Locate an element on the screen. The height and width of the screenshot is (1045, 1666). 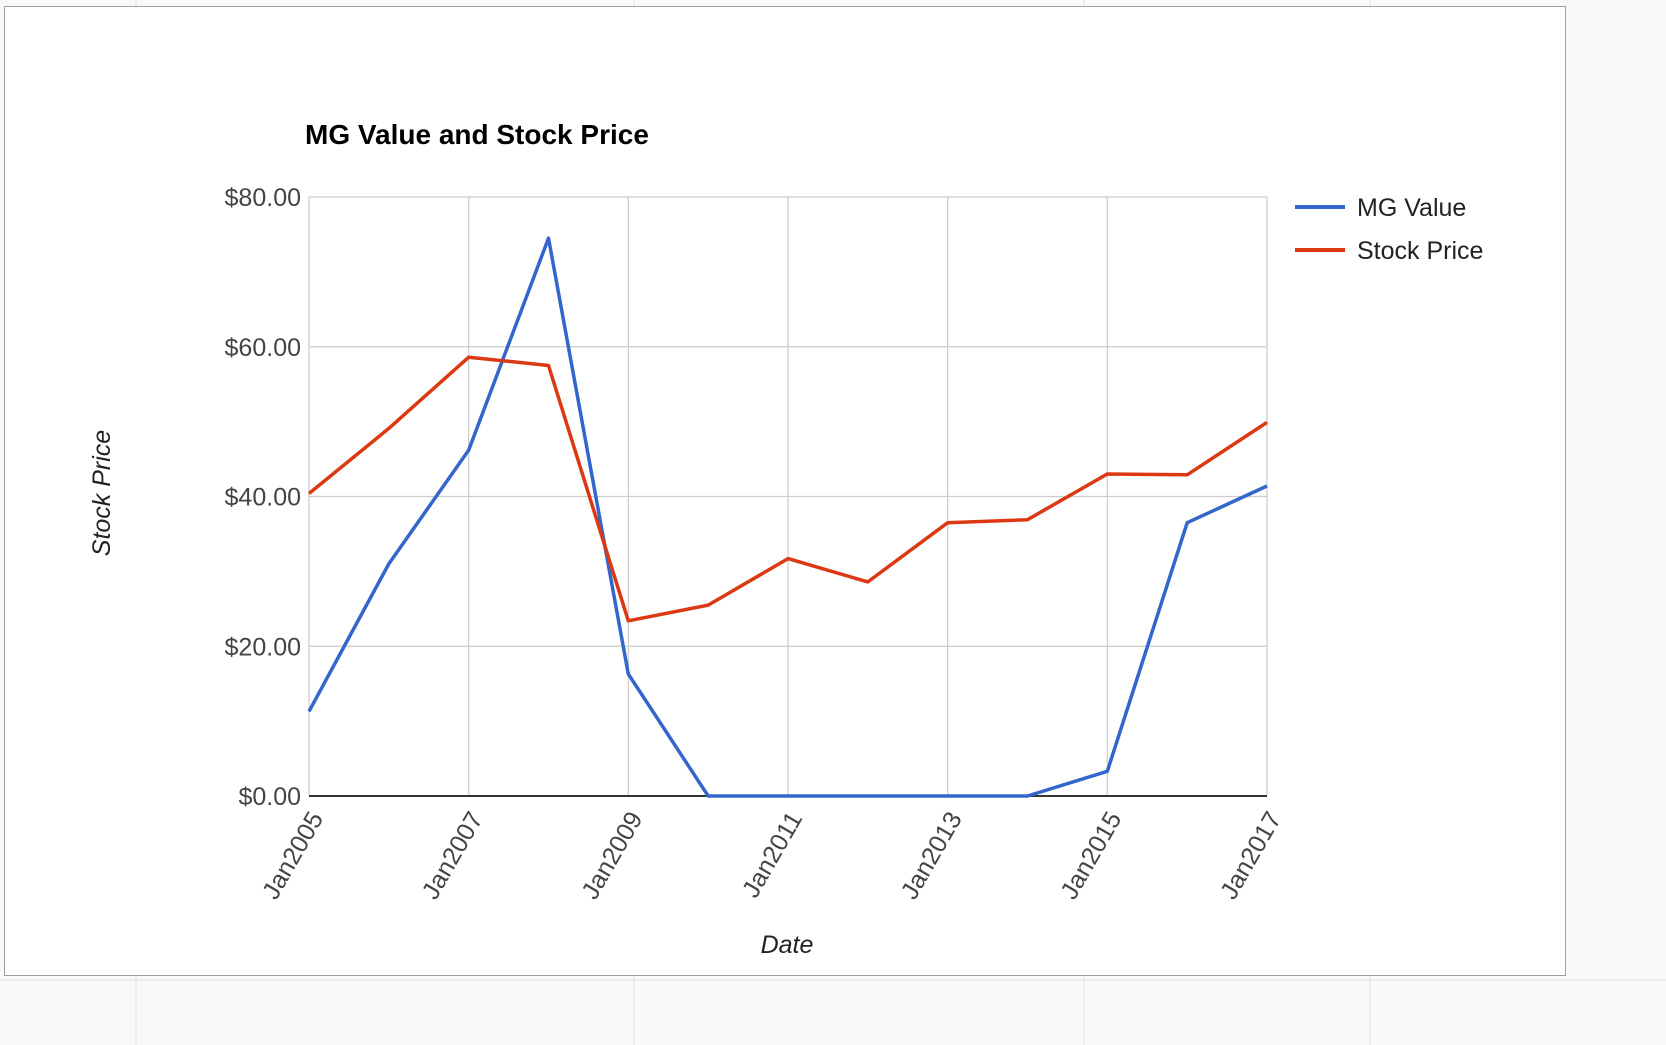
y-tick-label: $80.00 is located at coordinates (263, 198).